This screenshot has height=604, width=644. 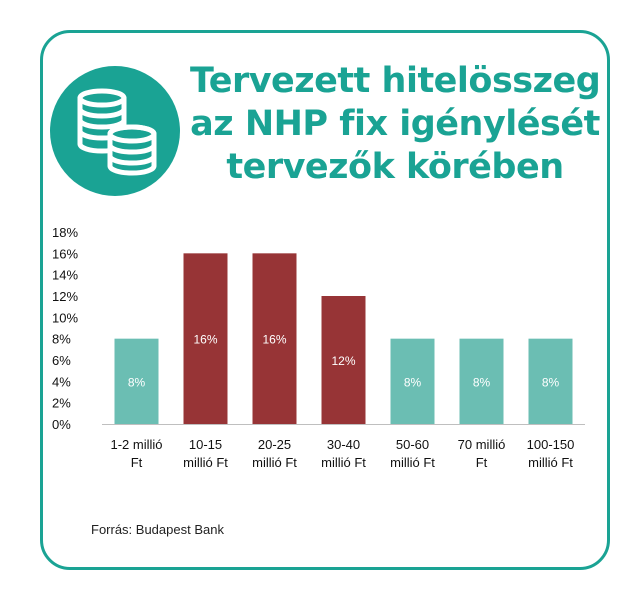 I want to click on x-tick-label: 50-60, so click(x=412, y=444).